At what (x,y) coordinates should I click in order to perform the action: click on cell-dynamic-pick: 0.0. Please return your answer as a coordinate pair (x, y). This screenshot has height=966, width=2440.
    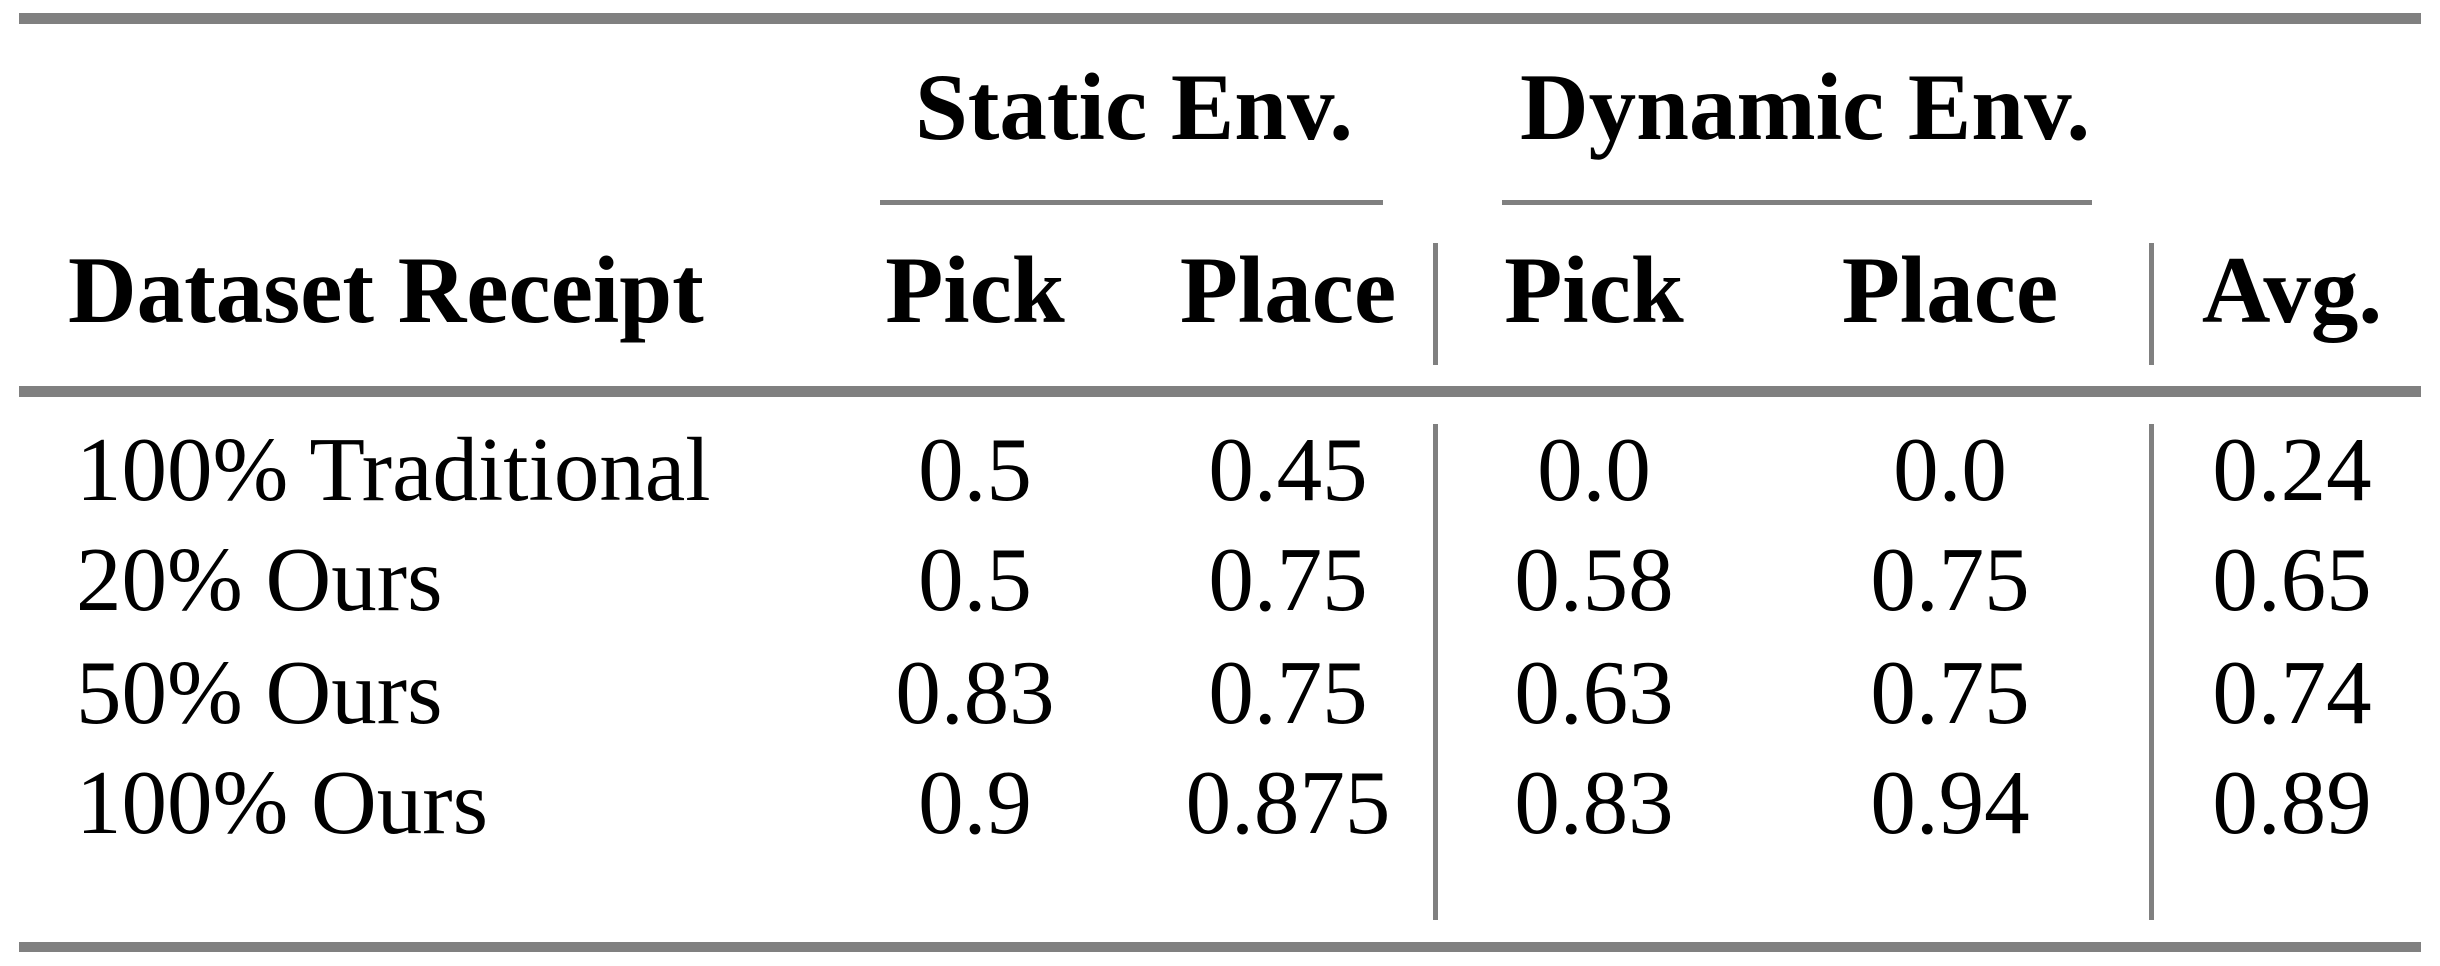
    Looking at the image, I should click on (1594, 469).